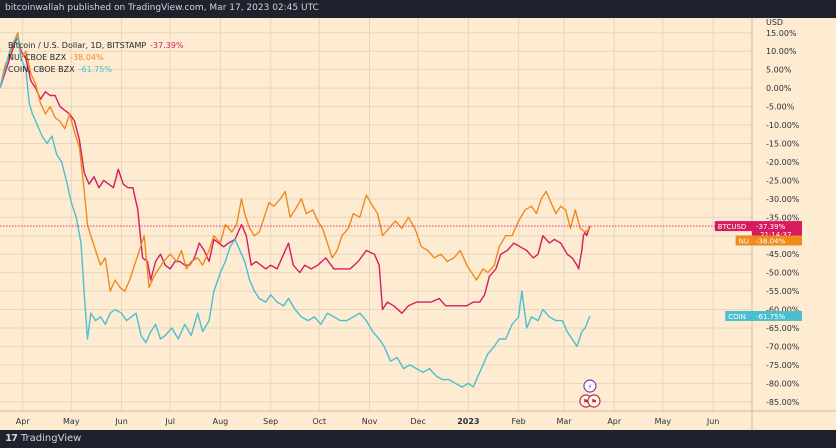 Image resolution: width=836 pixels, height=448 pixels. I want to click on y-tick-label: -85.00%, so click(783, 402).